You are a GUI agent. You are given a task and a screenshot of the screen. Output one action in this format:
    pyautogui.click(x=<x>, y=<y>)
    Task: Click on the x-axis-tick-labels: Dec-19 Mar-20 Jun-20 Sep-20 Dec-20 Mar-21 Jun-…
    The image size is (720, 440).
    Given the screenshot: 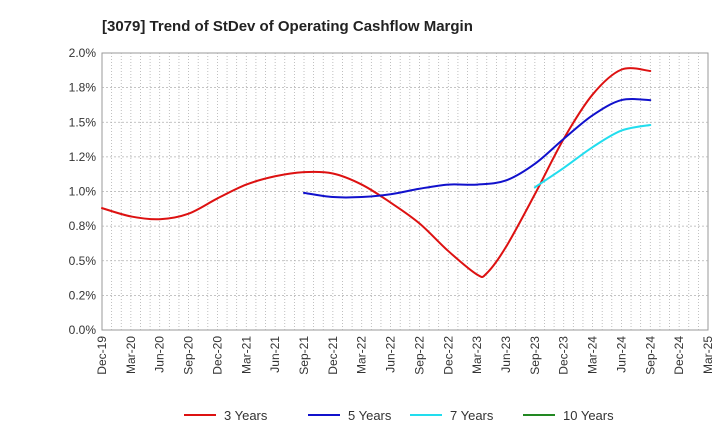 What is the action you would take?
    pyautogui.click(x=405, y=355)
    